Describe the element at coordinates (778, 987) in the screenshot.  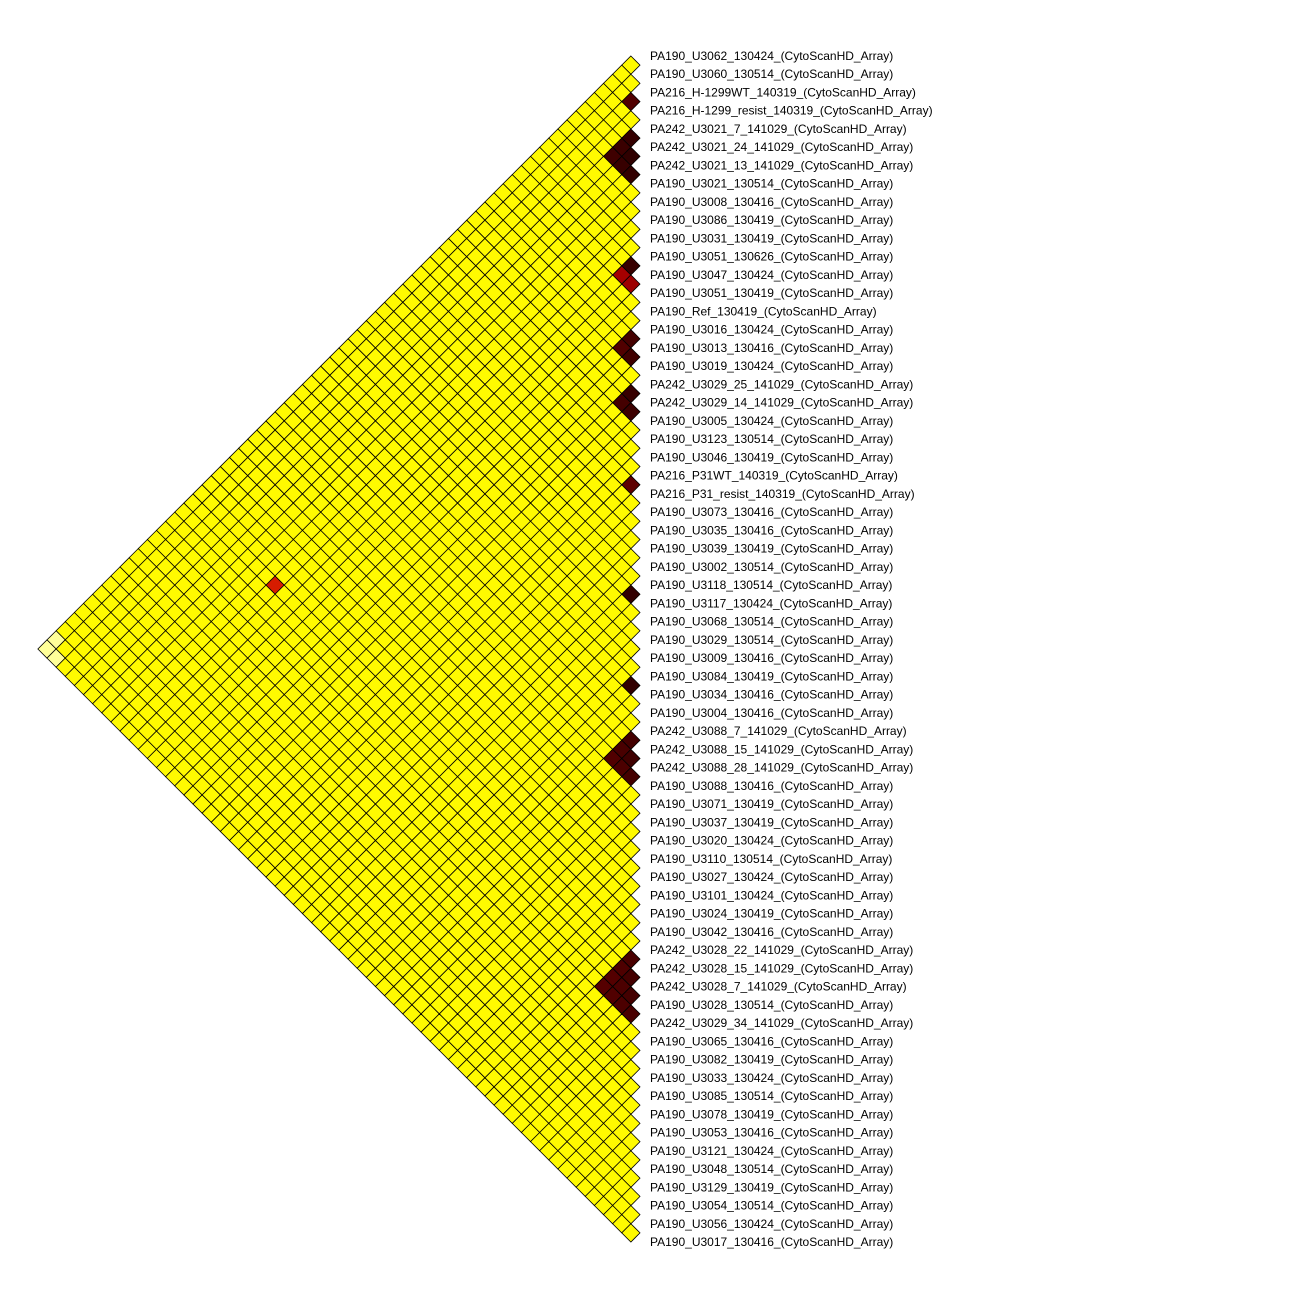
I see `sample-label: PA242_U3028_7_141029_(CytoScanHD_Array)` at that location.